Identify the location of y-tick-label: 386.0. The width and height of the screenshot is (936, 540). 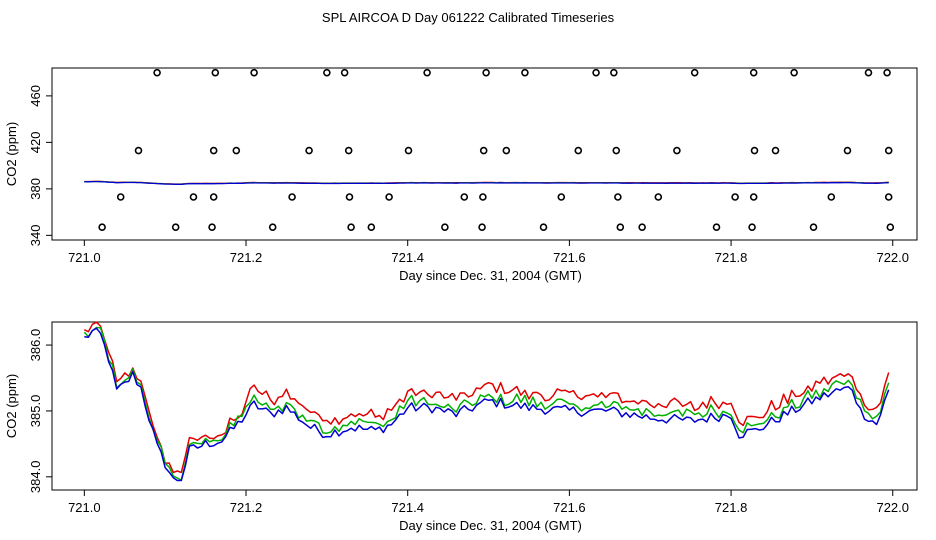
(35, 345).